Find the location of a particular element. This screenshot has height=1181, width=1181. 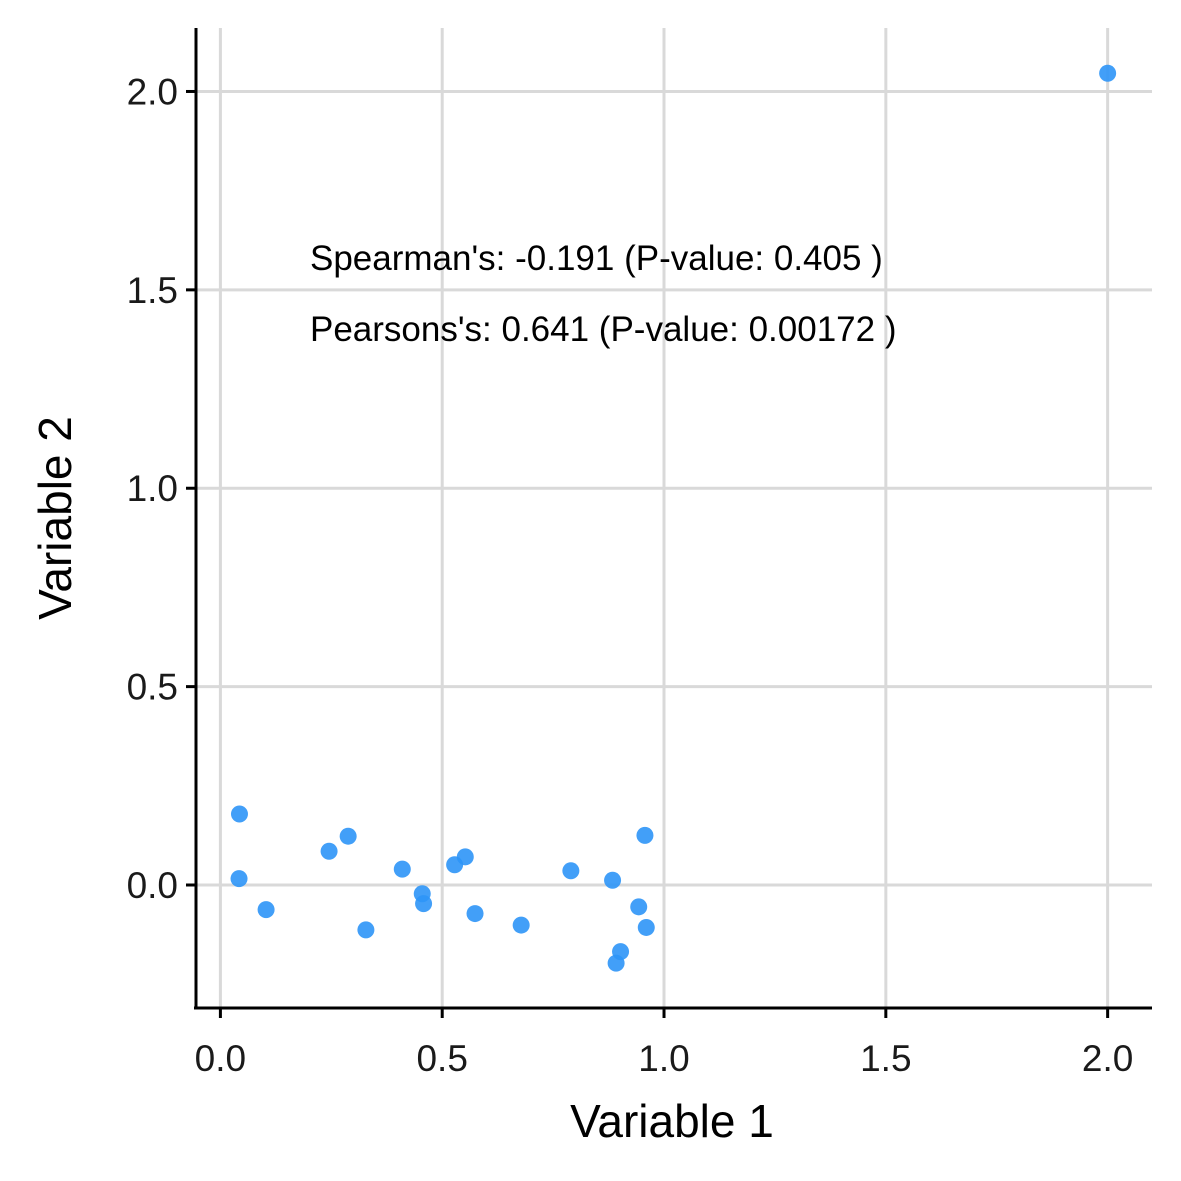

y-tick-label: 2.0 is located at coordinates (152, 91).